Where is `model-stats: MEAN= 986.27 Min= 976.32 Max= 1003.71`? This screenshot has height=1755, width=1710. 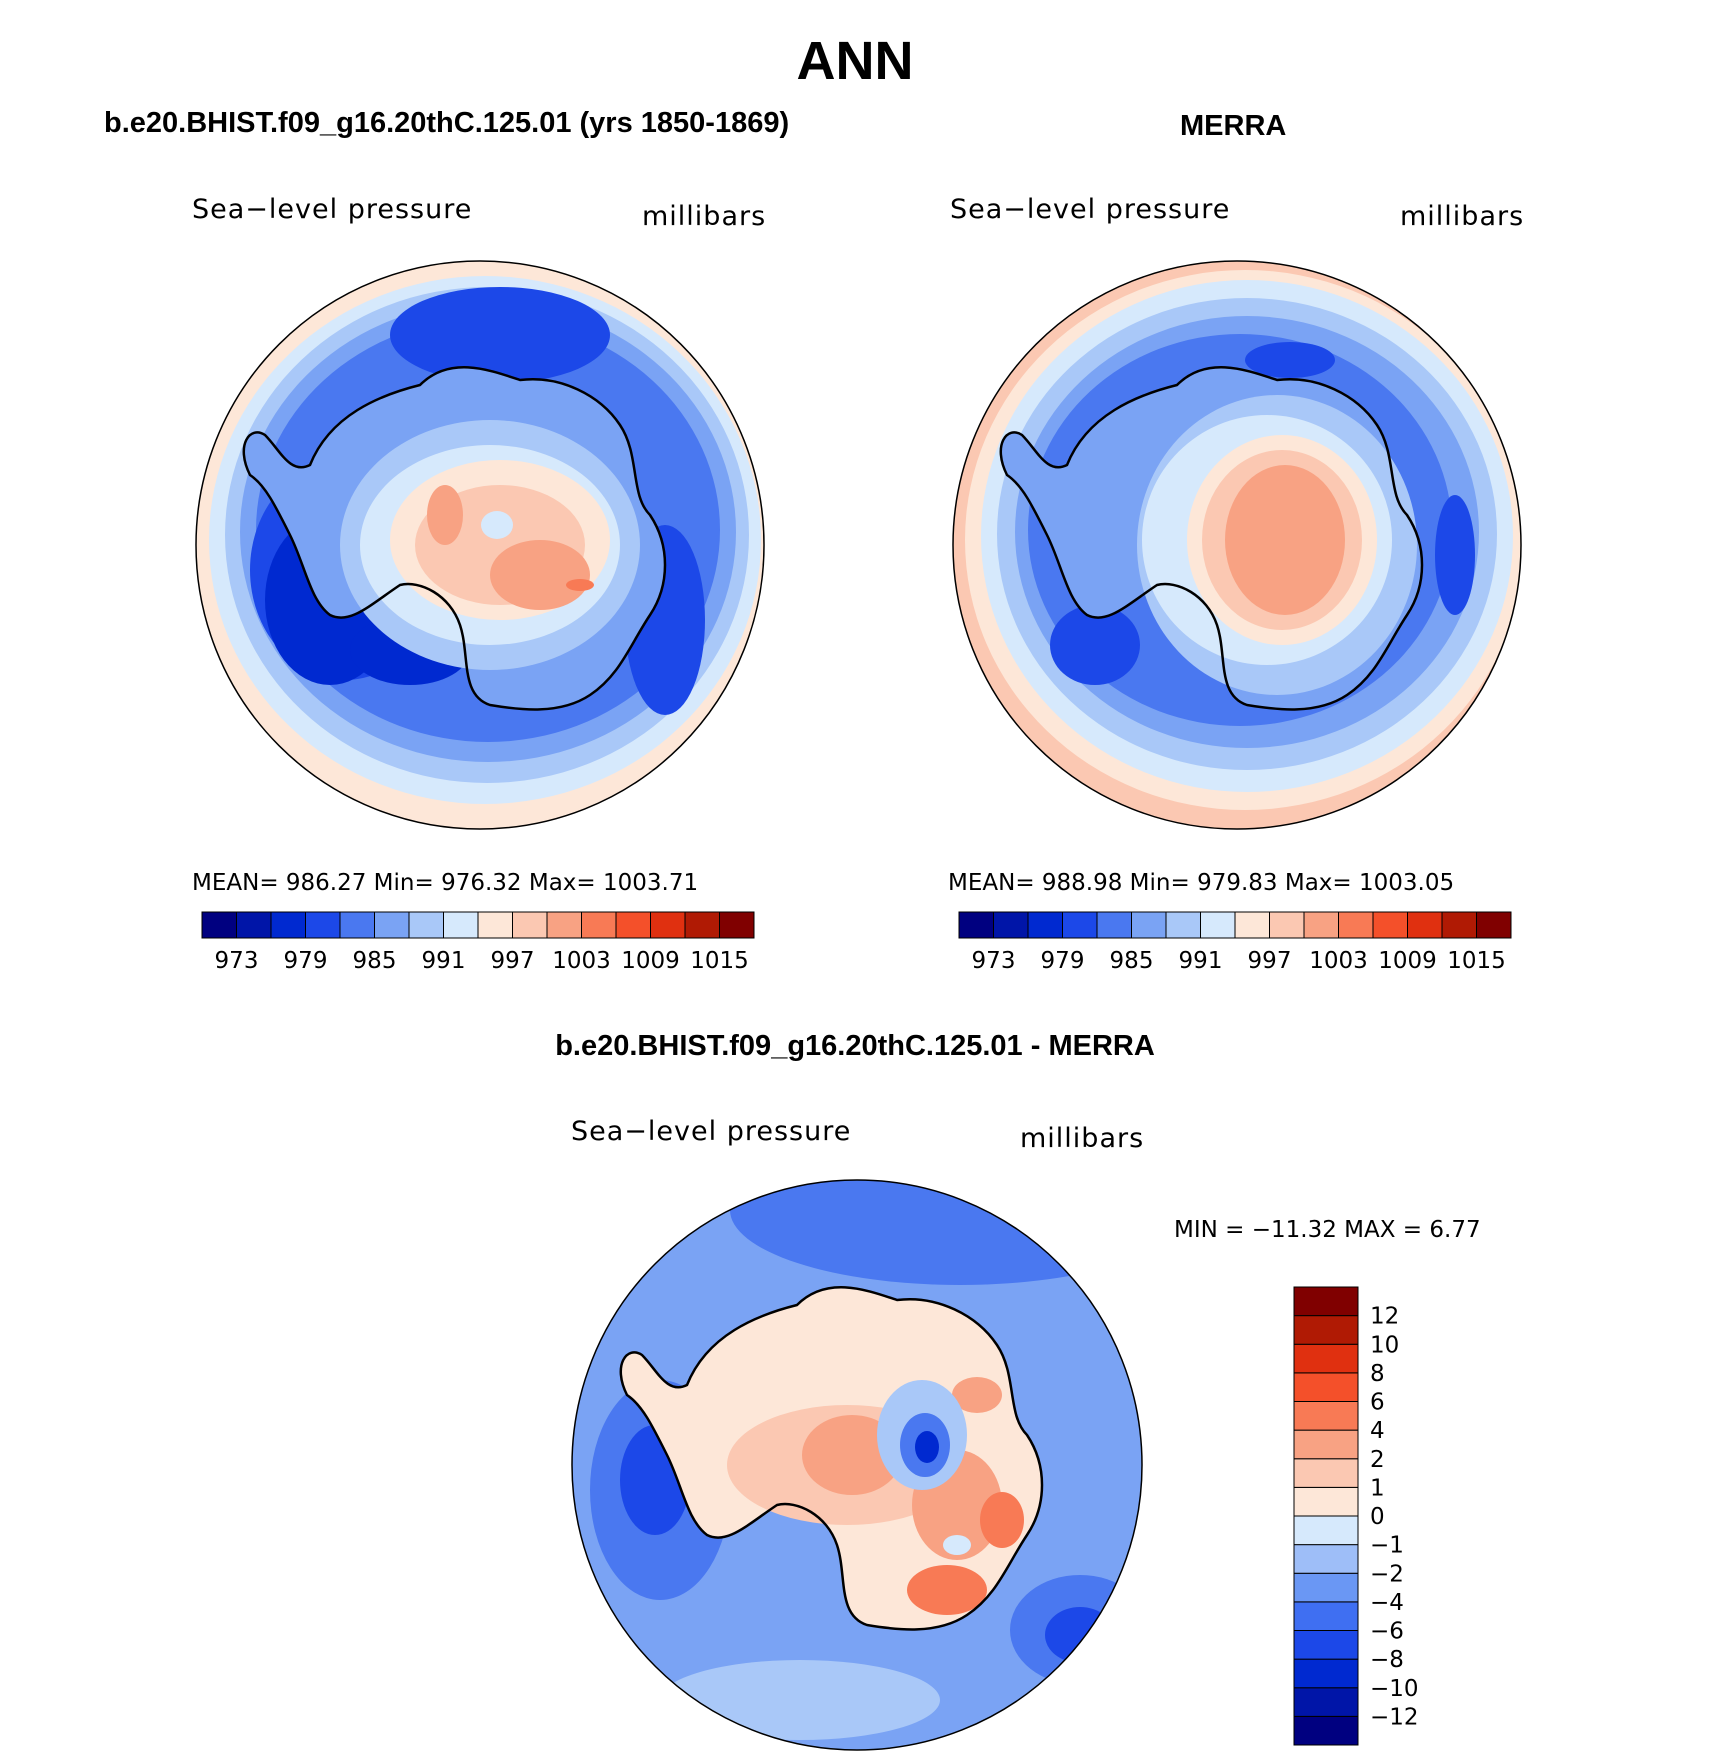 model-stats: MEAN= 986.27 Min= 976.32 Max= 1003.71 is located at coordinates (445, 883).